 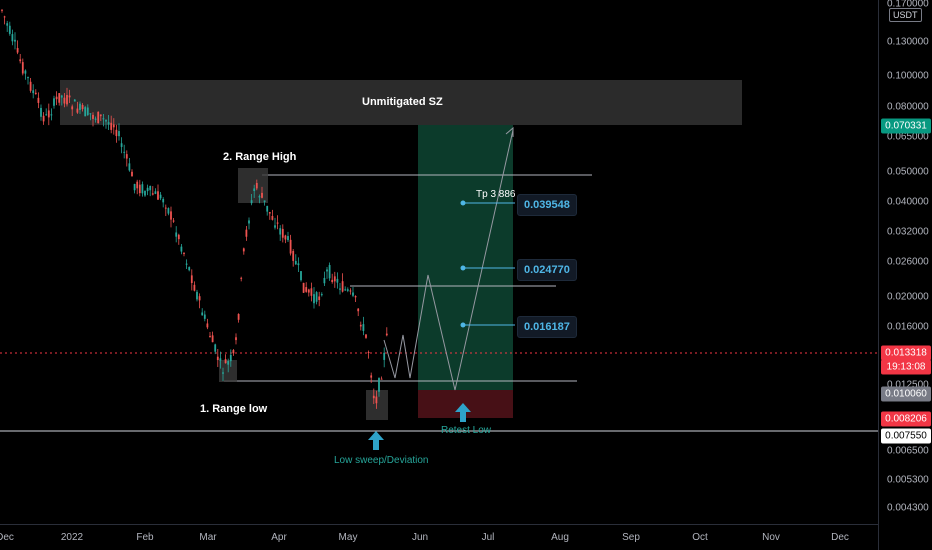 I want to click on range-low-label: 1. Range low, so click(x=234, y=409).